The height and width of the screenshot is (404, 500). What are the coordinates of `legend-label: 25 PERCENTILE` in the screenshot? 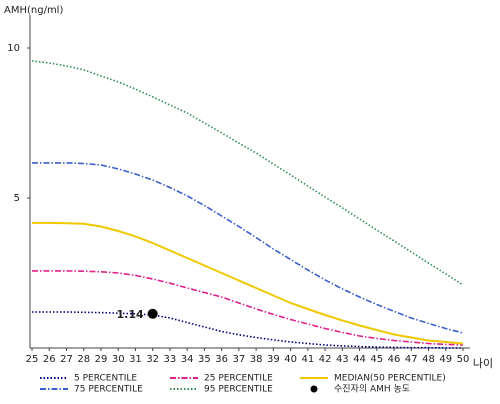 It's located at (238, 379).